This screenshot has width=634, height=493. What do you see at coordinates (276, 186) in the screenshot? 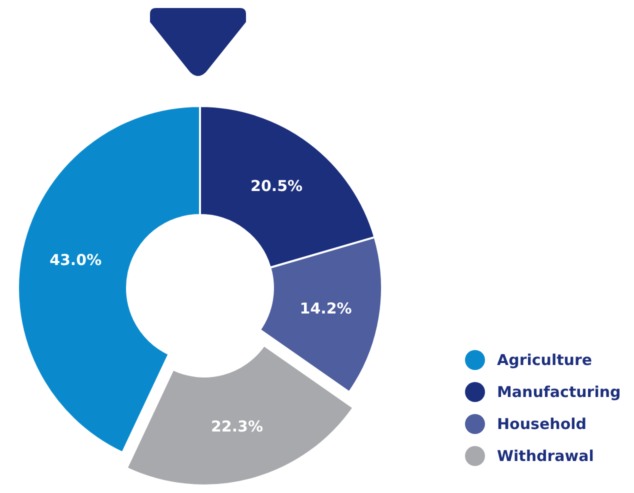
I see `data-label: 20.5%` at bounding box center [276, 186].